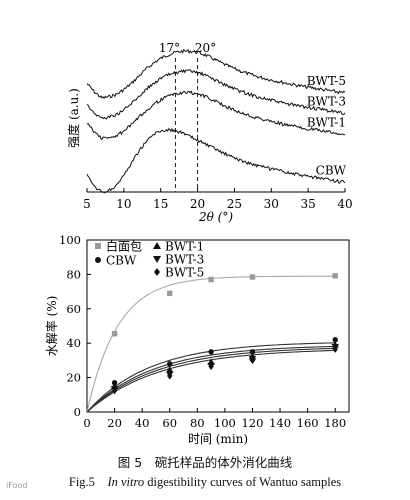  What do you see at coordinates (308, 423) in the screenshot?
I see `dig-x-tick-label: 160` at bounding box center [308, 423].